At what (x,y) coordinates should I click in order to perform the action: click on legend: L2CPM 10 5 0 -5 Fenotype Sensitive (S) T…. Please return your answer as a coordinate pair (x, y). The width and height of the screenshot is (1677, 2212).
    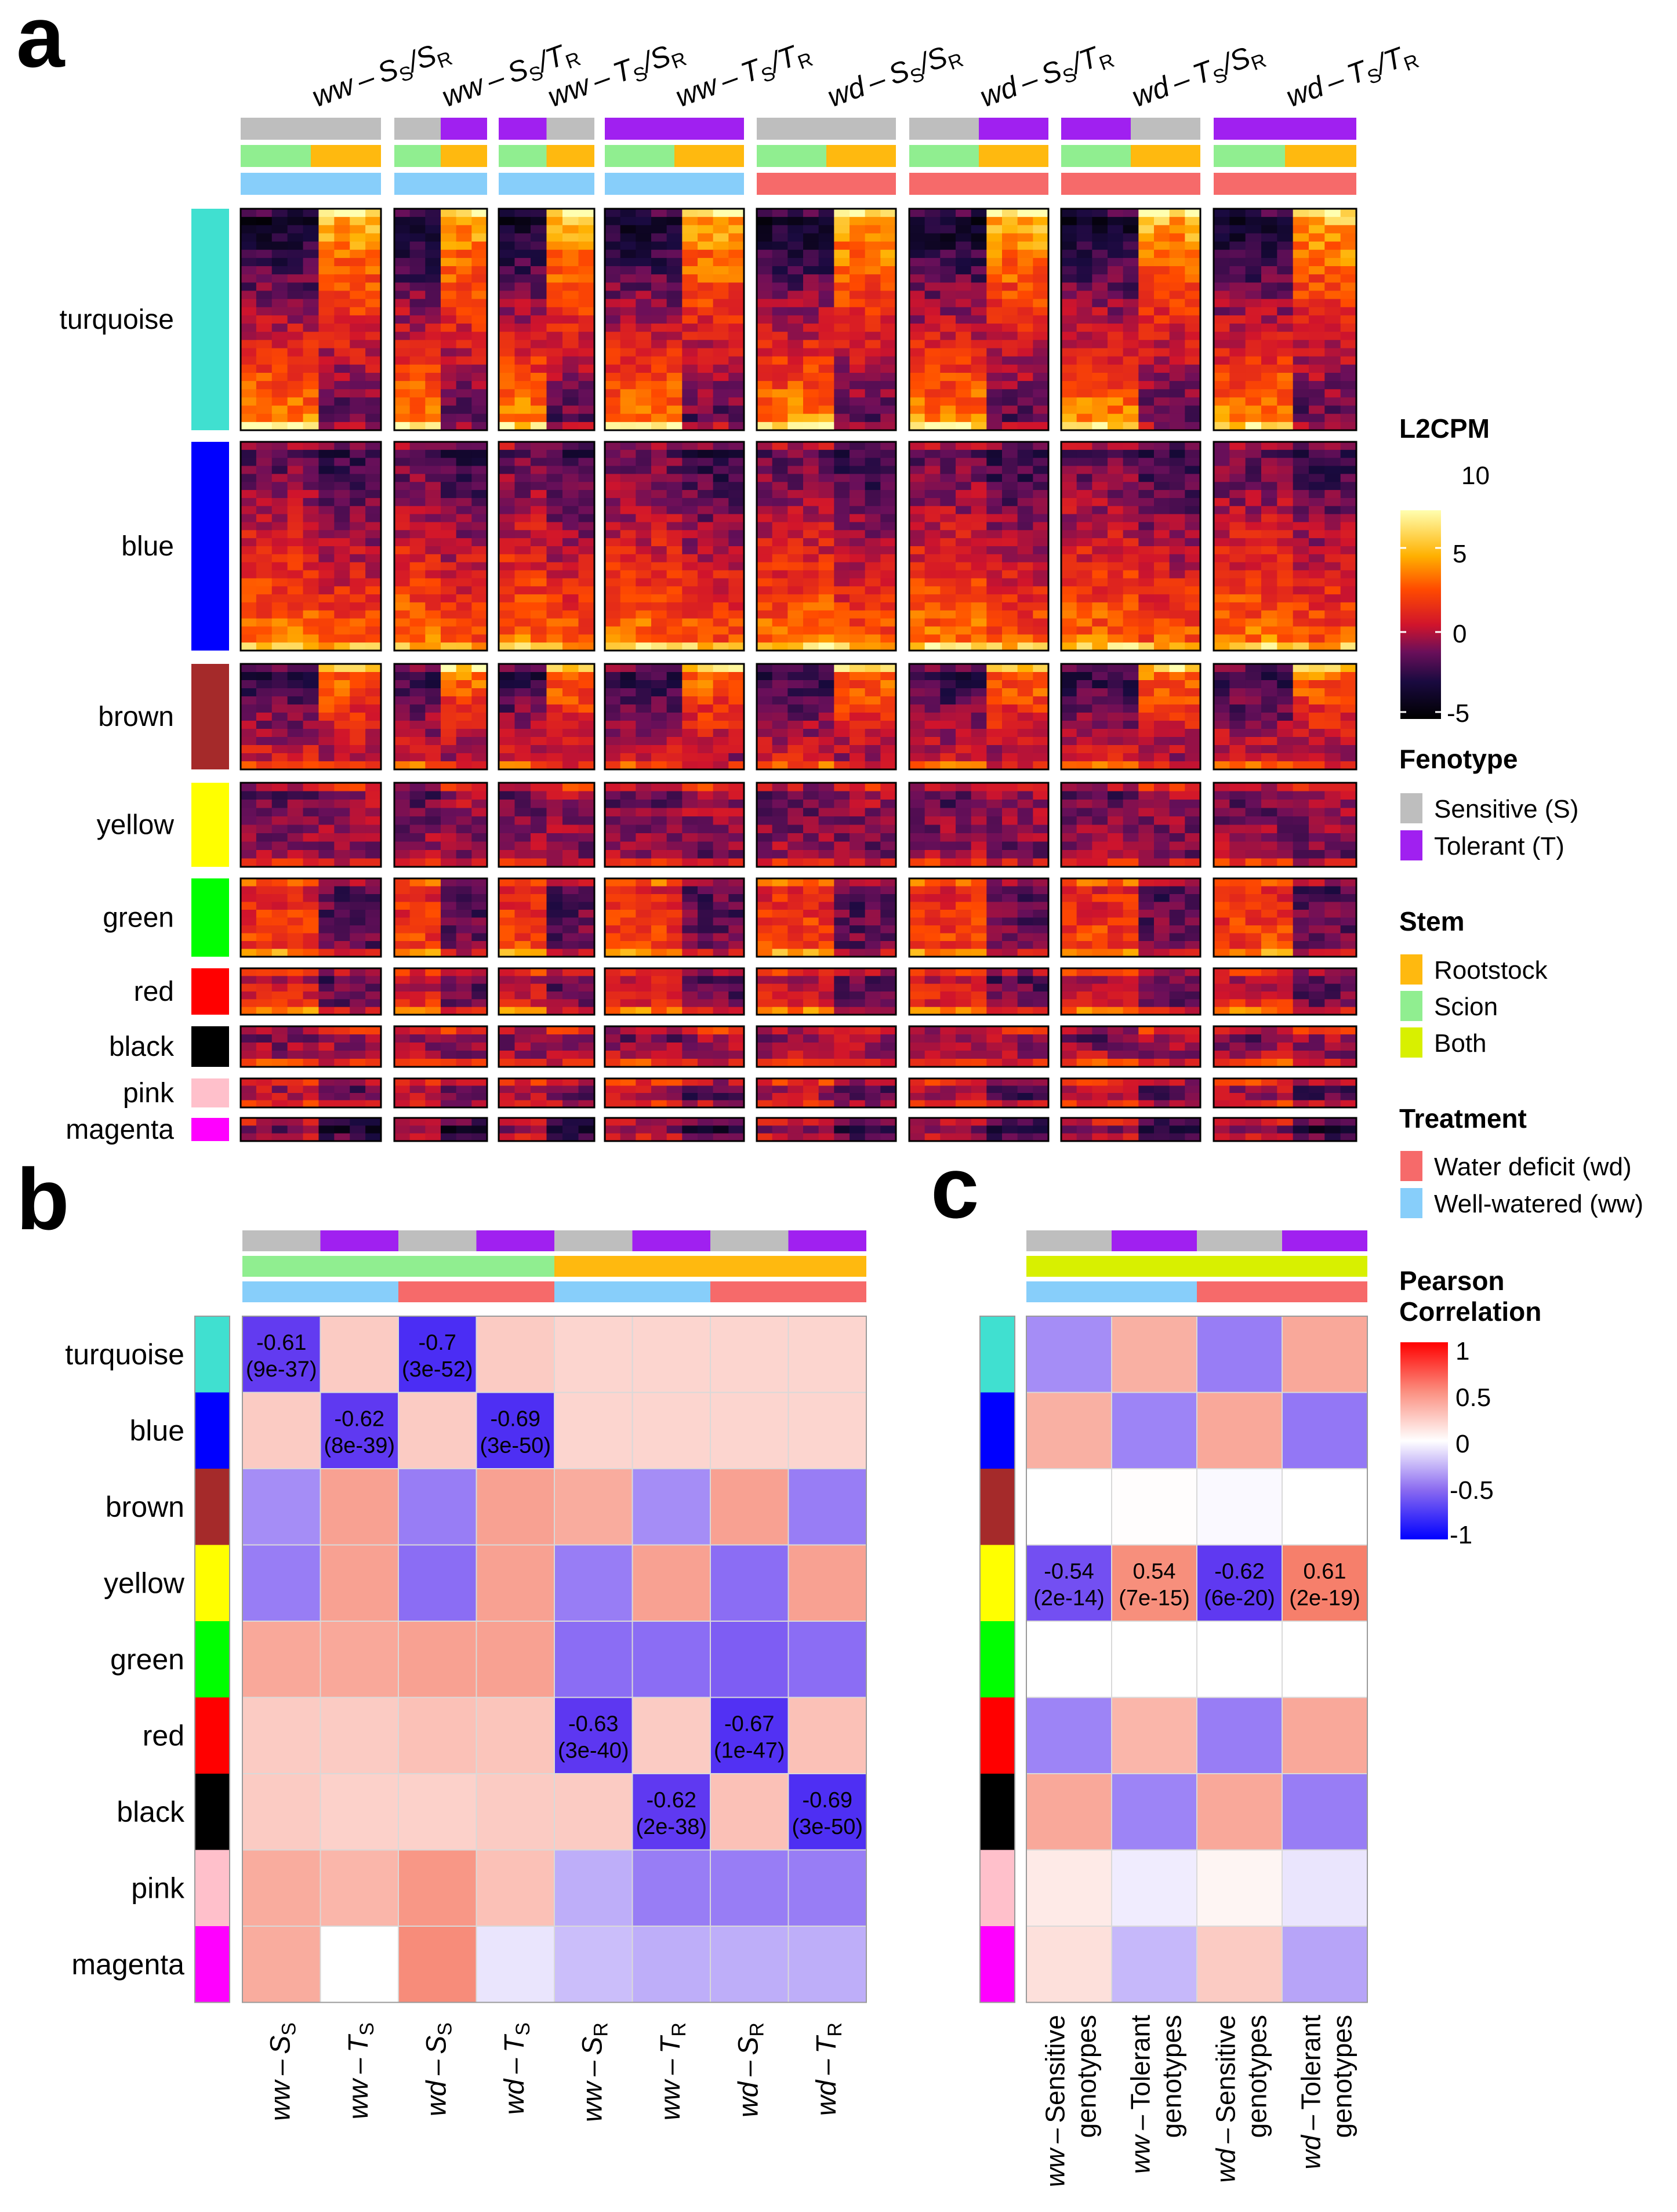
    Looking at the image, I should click on (1521, 981).